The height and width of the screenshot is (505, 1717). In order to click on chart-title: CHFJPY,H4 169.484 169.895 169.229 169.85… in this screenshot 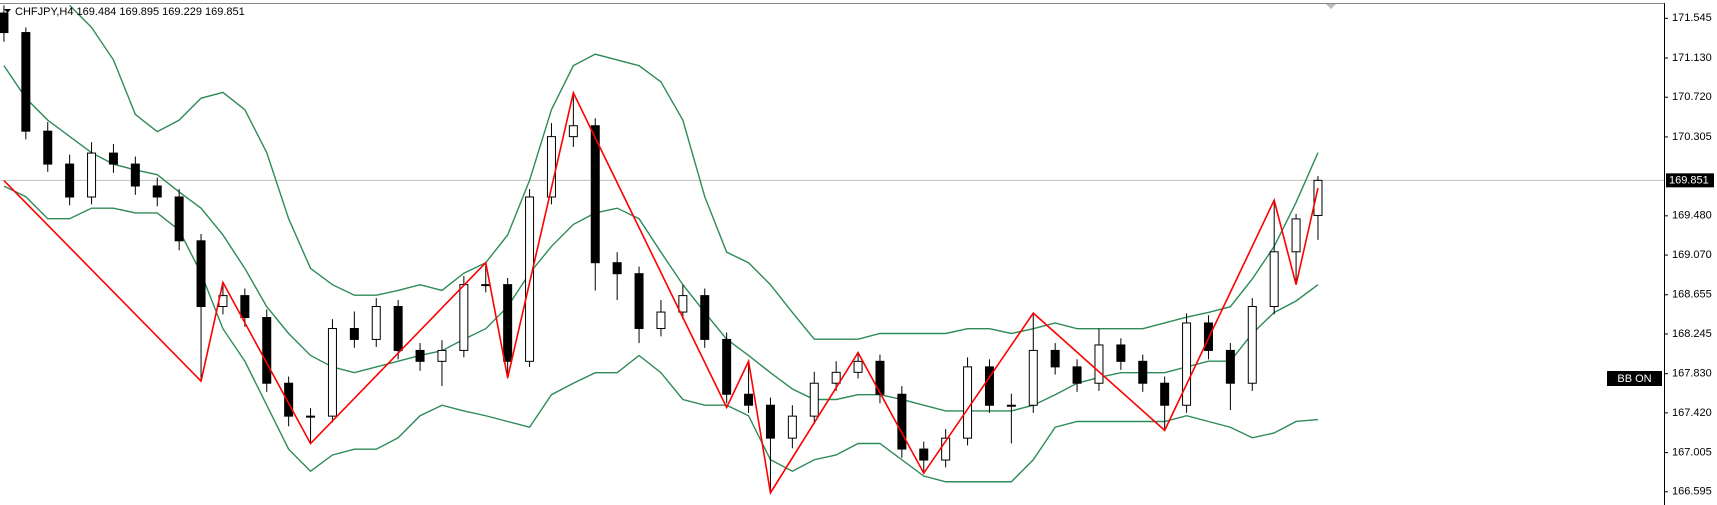, I will do `click(130, 12)`.